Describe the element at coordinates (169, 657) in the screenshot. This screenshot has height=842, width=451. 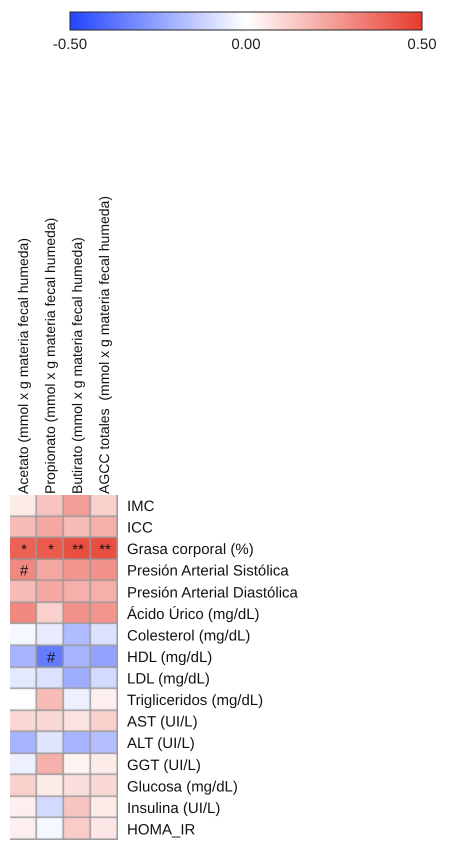
I see `y-tick-label: HDL (mg/dL)` at that location.